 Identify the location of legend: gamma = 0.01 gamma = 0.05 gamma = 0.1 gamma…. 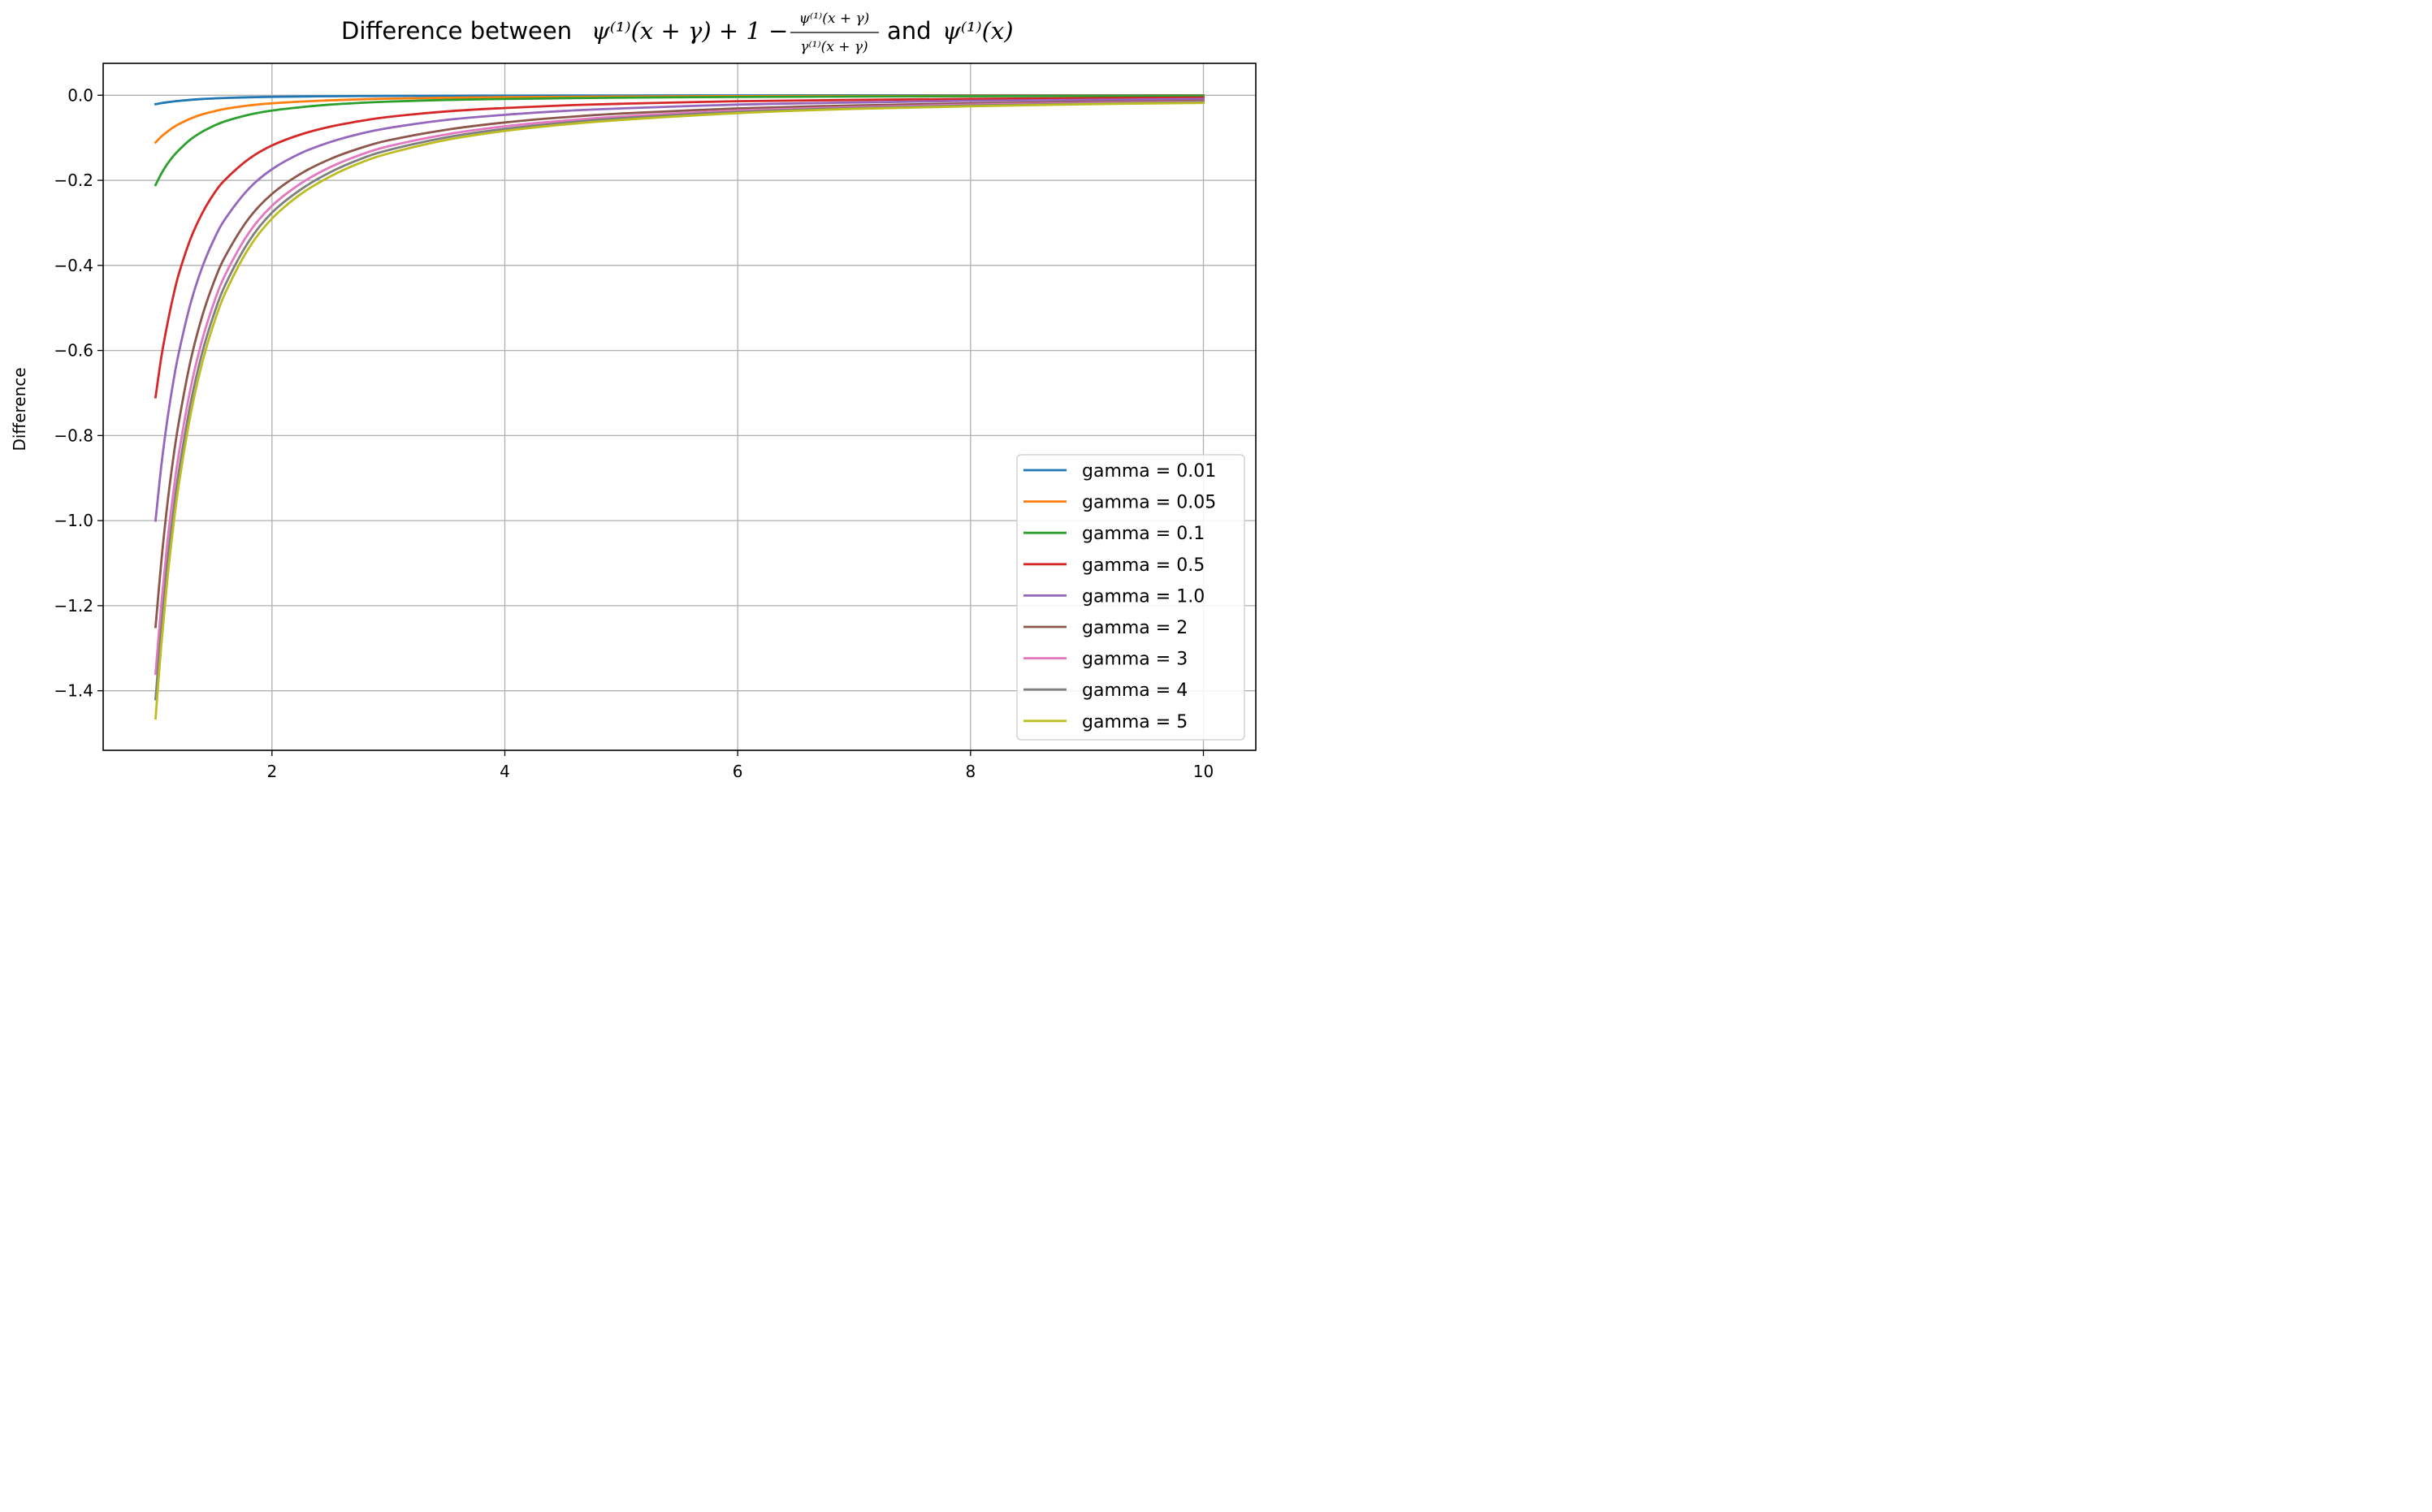
(1130, 597).